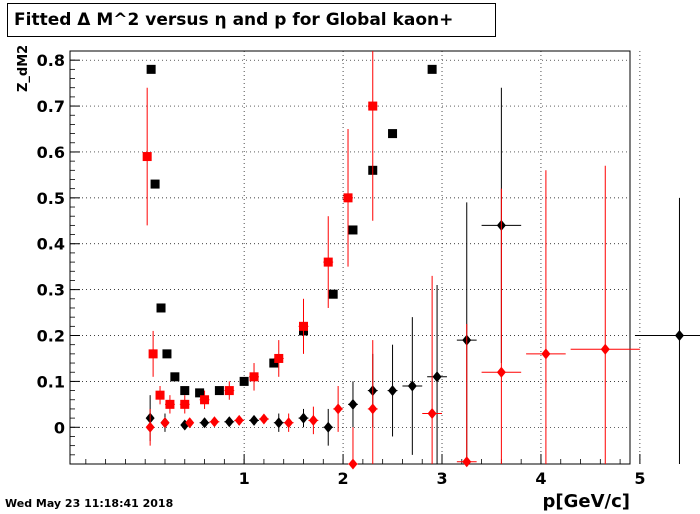 The height and width of the screenshot is (514, 700). What do you see at coordinates (51, 60) in the screenshot?
I see `y-tick-label: 0.8` at bounding box center [51, 60].